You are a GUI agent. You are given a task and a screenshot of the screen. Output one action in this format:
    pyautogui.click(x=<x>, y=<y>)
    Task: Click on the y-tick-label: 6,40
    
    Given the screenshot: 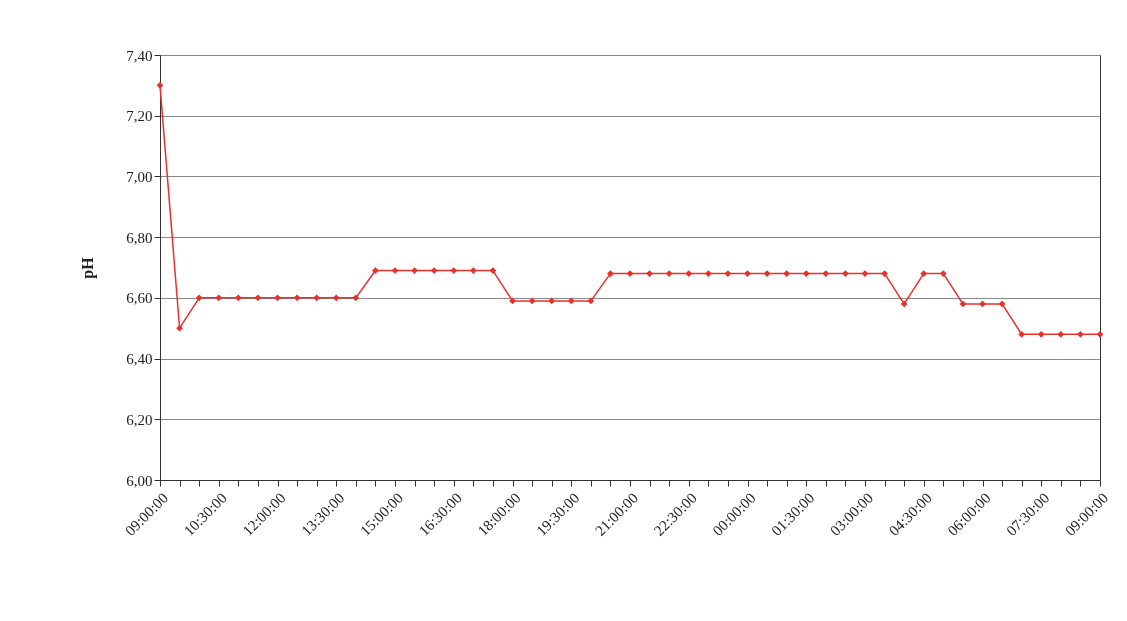 What is the action you would take?
    pyautogui.click(x=139, y=359)
    